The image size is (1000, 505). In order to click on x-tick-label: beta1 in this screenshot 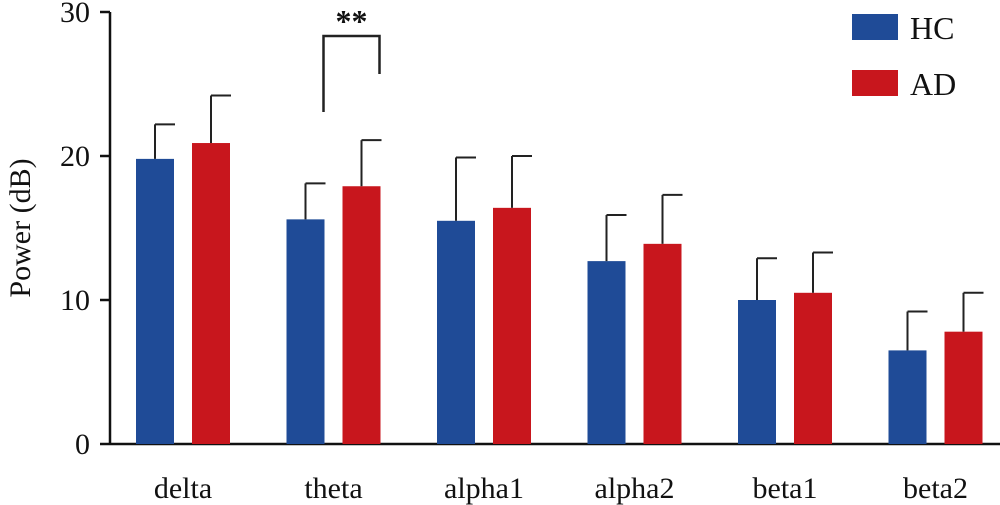, I will do `click(785, 488)`.